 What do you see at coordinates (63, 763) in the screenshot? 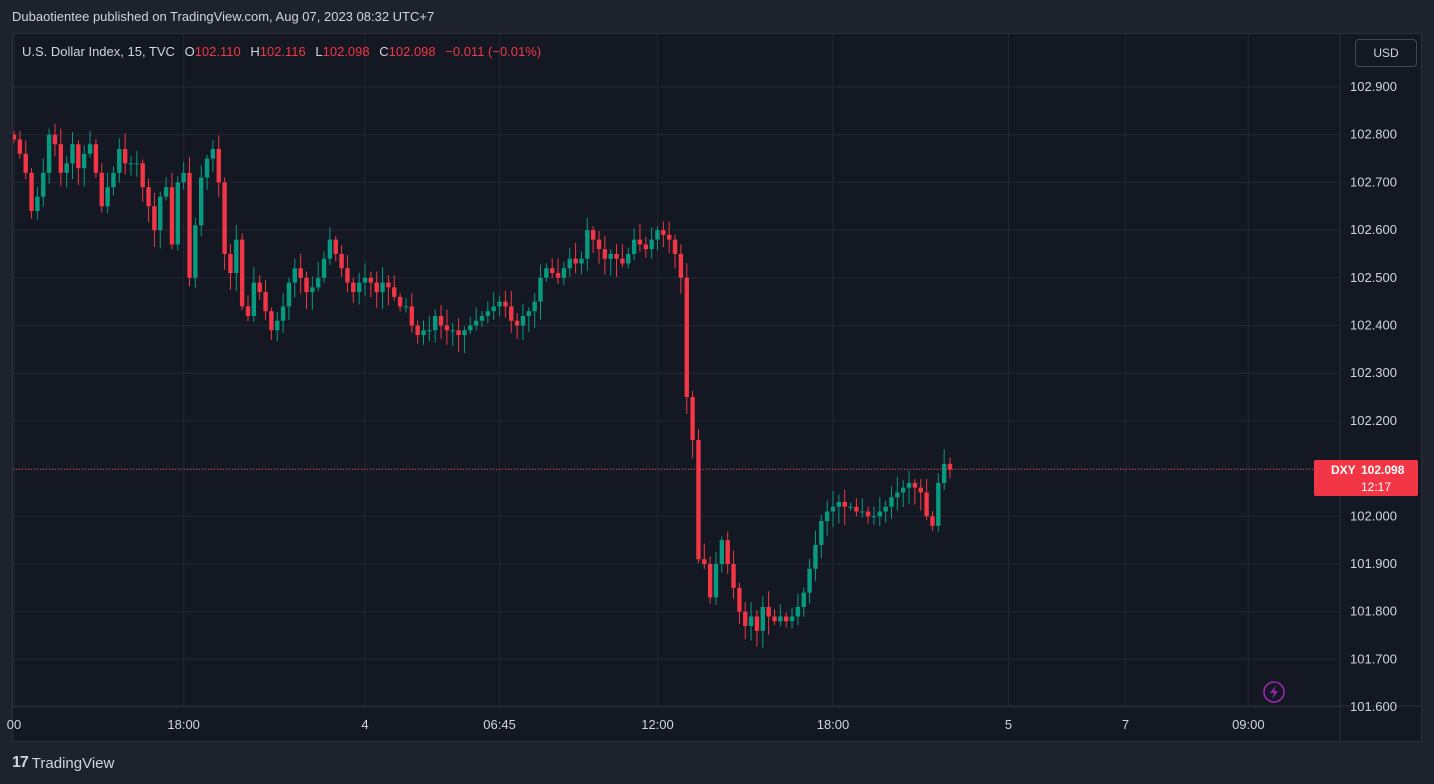
I see `tradingview-logo: 17 TradingView` at bounding box center [63, 763].